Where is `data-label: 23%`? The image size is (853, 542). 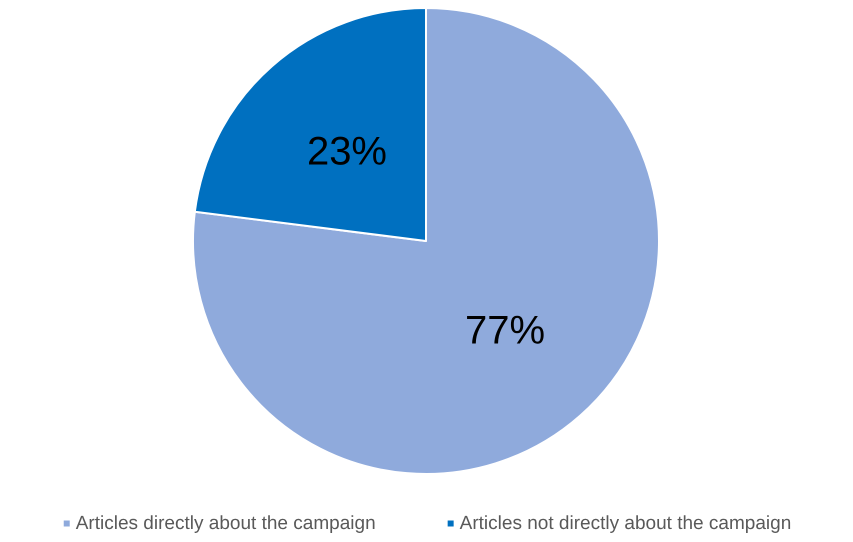 data-label: 23% is located at coordinates (347, 151).